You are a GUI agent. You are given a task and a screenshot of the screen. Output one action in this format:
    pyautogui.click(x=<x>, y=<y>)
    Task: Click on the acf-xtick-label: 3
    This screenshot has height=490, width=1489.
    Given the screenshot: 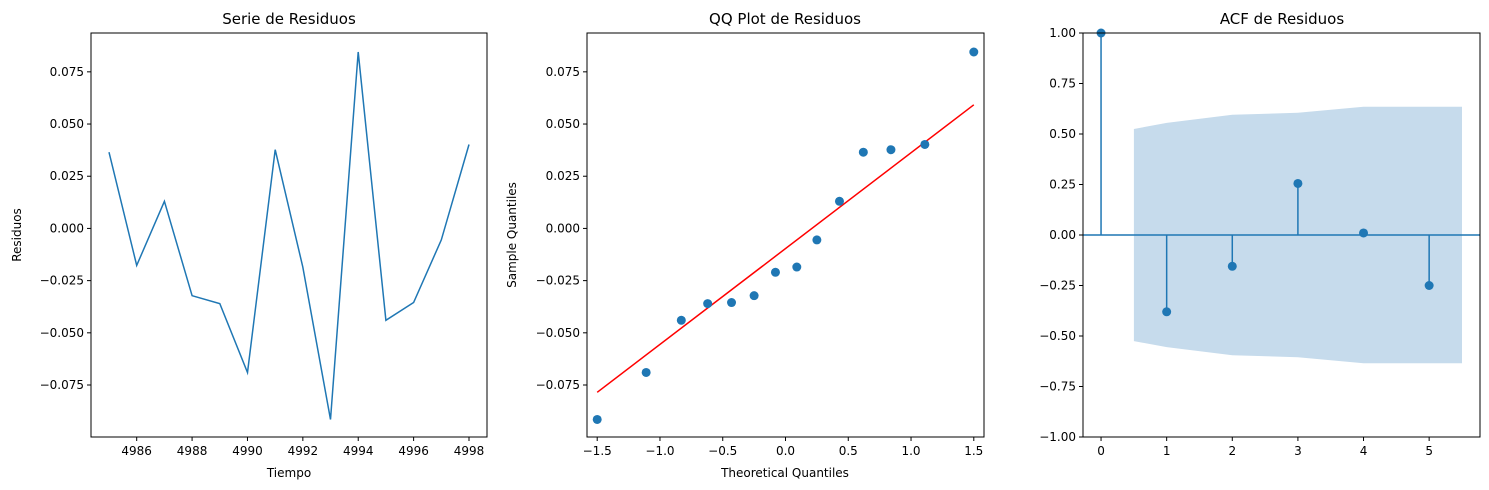 What is the action you would take?
    pyautogui.click(x=1298, y=451)
    